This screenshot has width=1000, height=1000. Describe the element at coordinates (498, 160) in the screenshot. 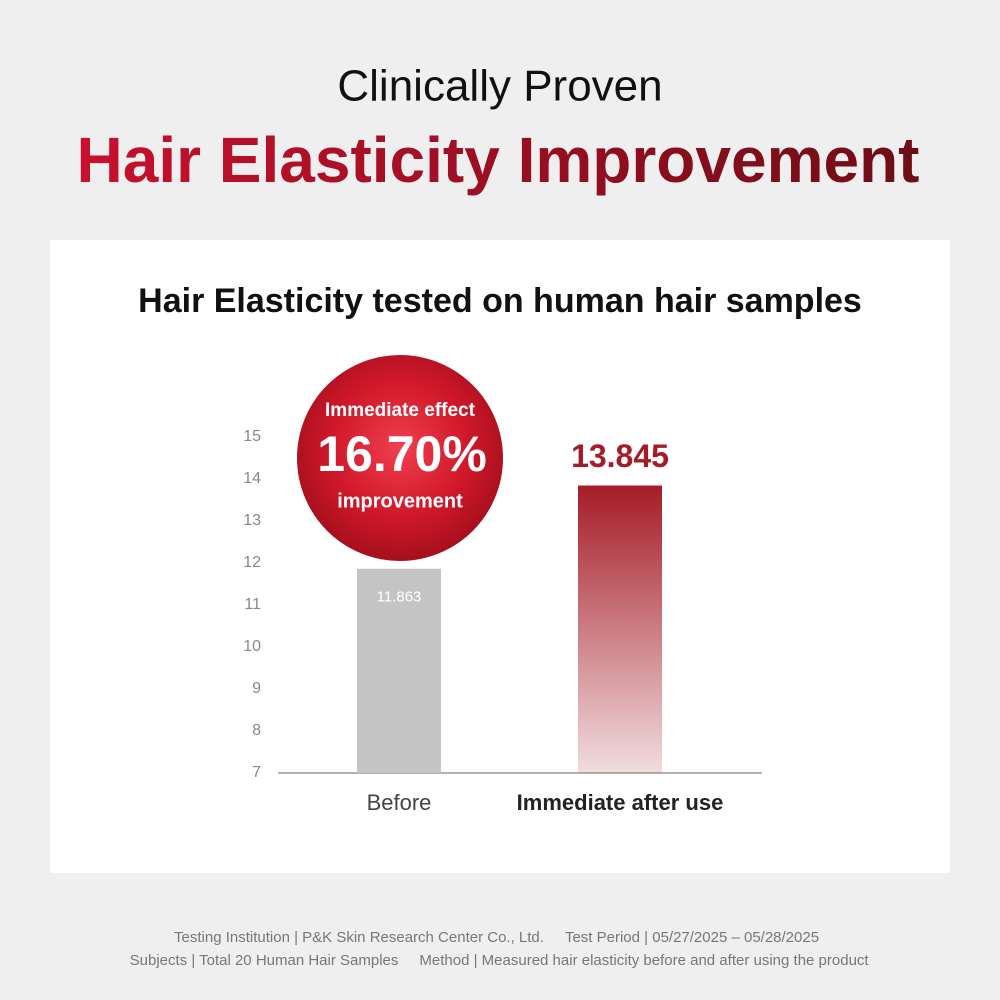

I see `main-title: Hair Elasticity Improvement` at that location.